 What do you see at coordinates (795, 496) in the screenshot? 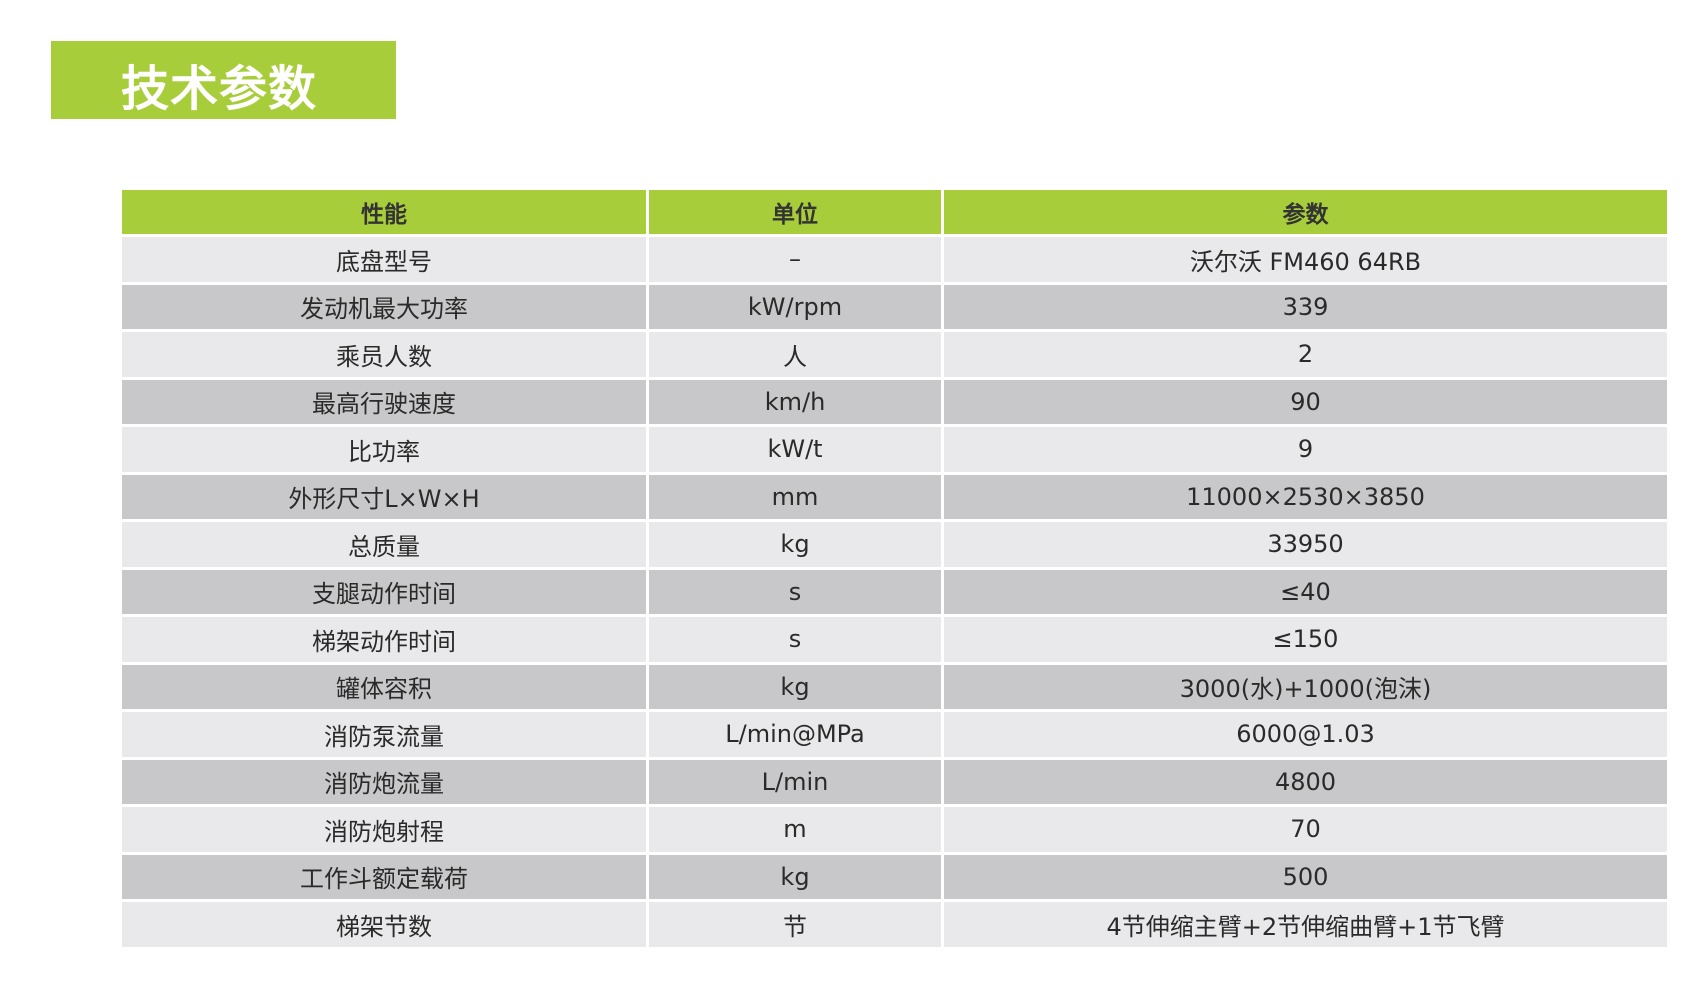
I see `unit-cell: mm` at bounding box center [795, 496].